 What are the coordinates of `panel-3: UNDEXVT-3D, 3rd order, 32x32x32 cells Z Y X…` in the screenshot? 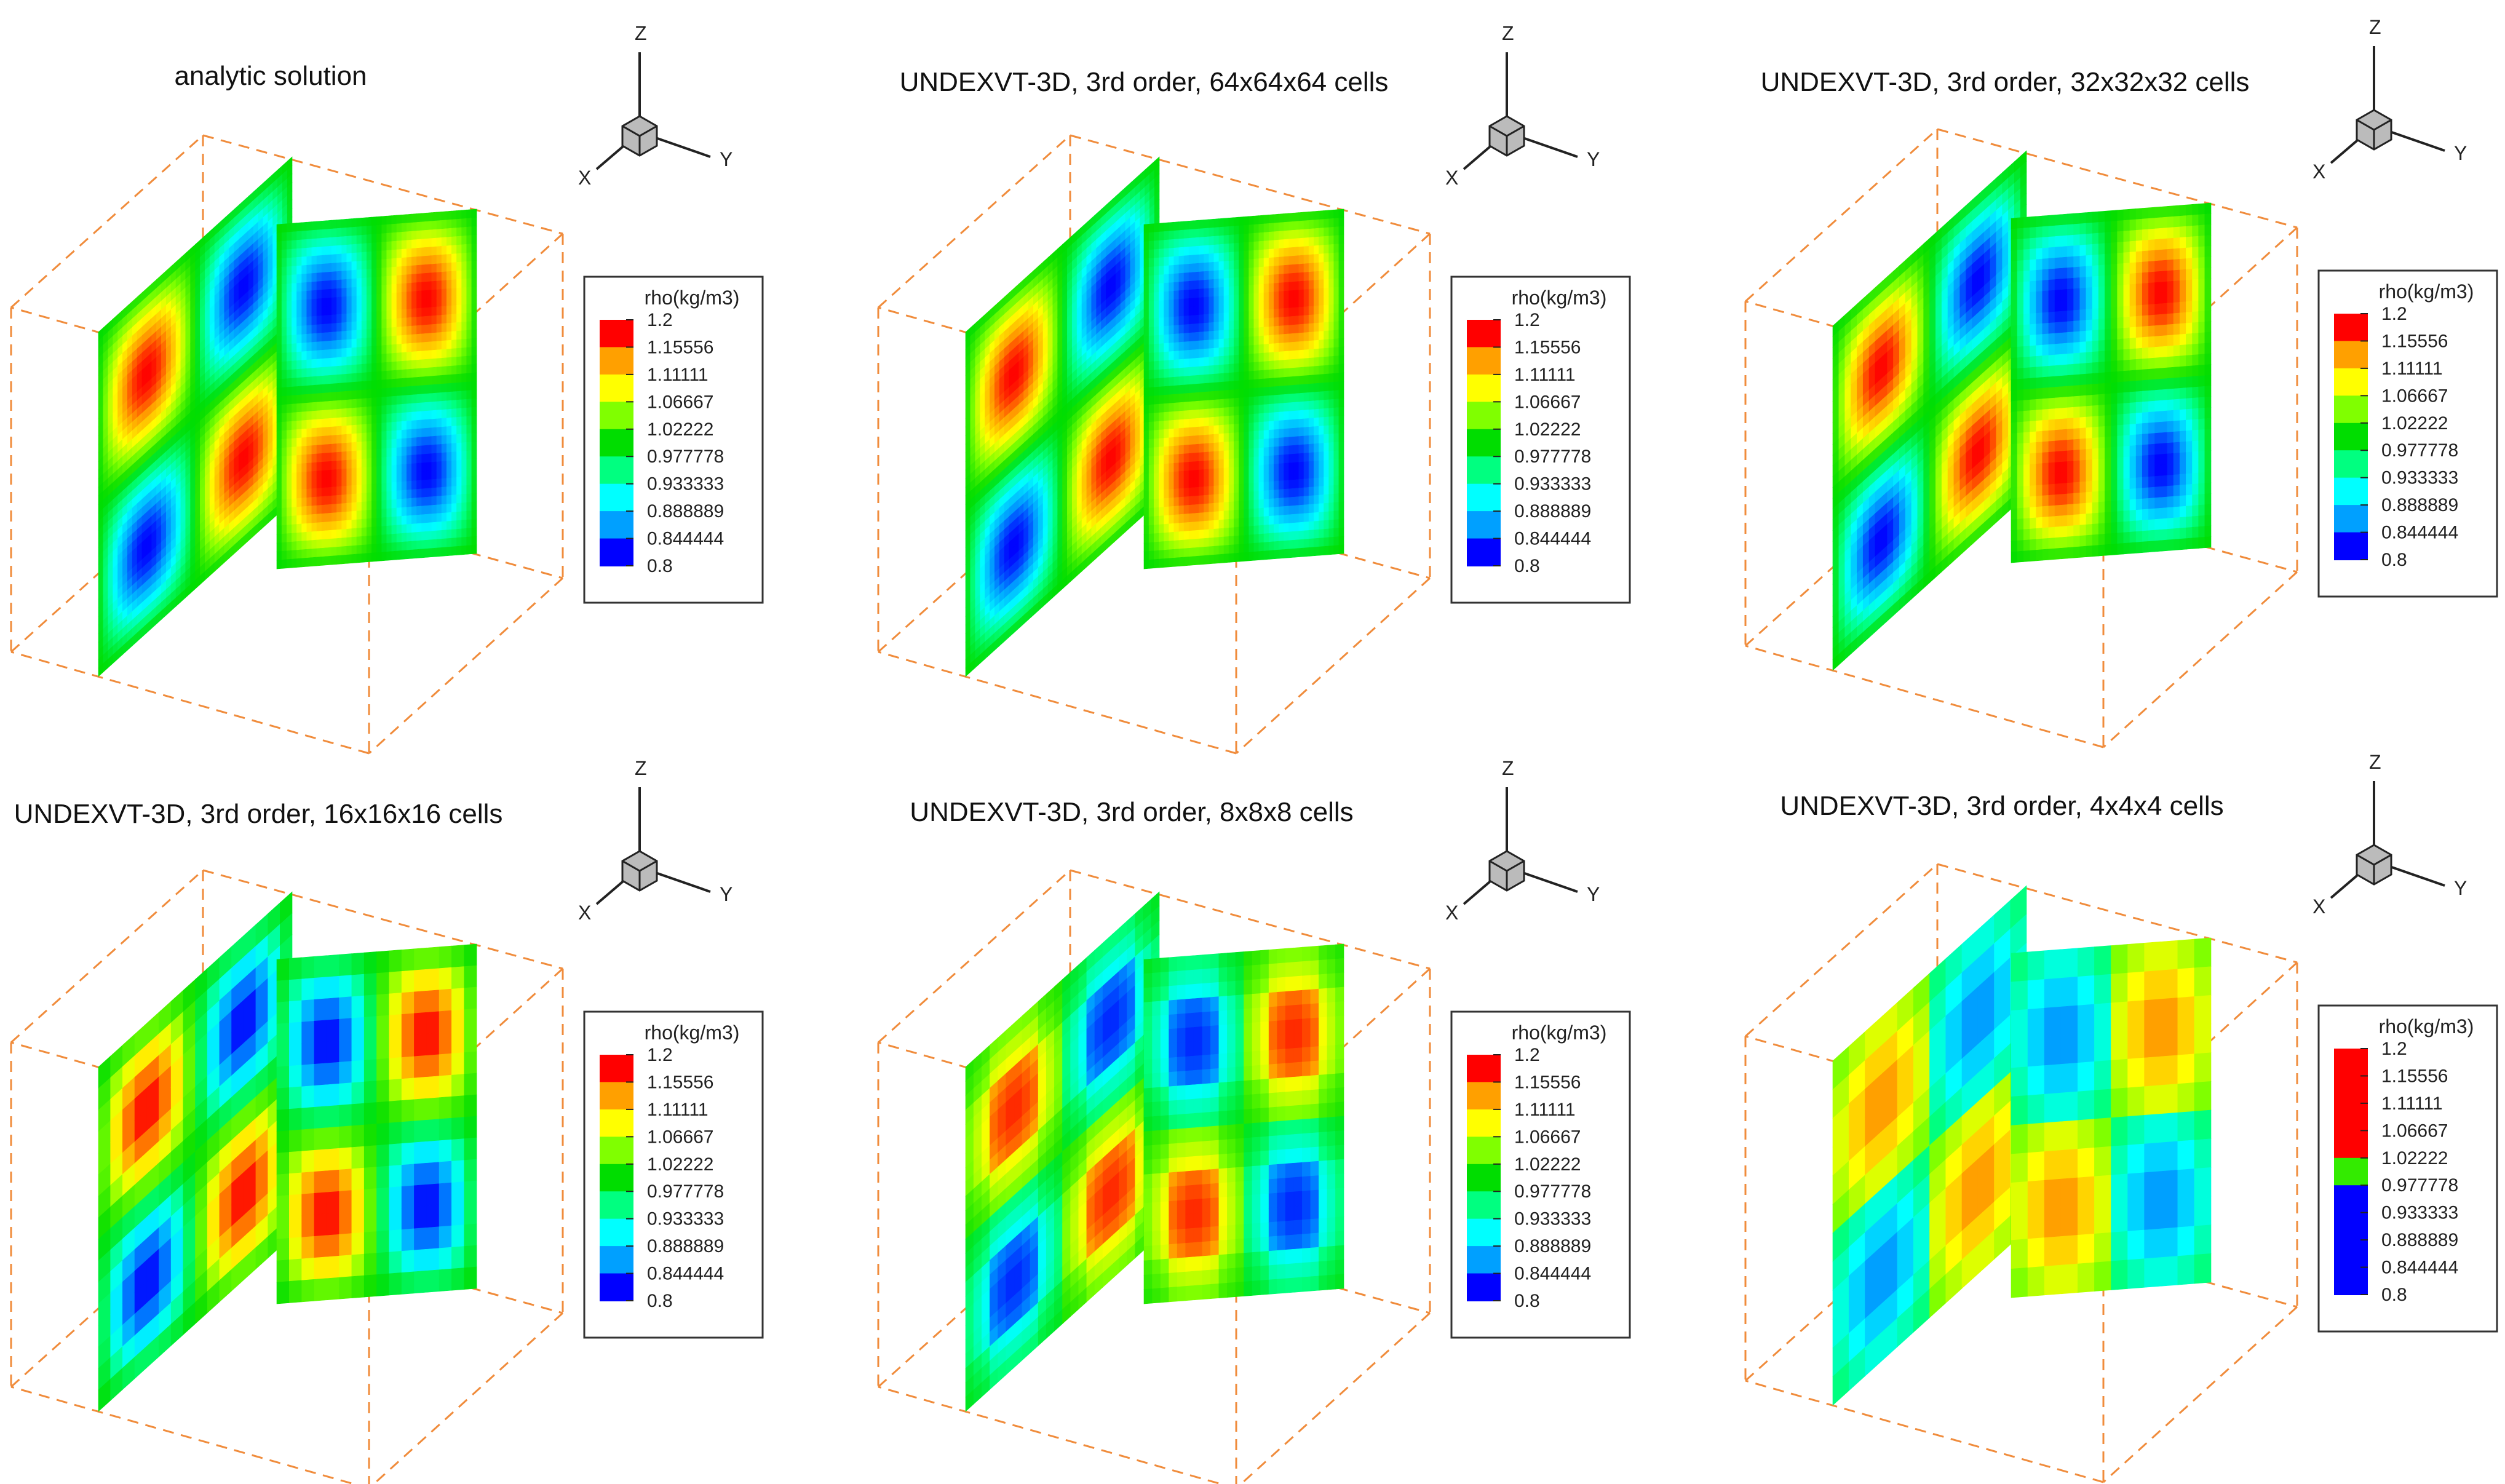 It's located at (2121, 382).